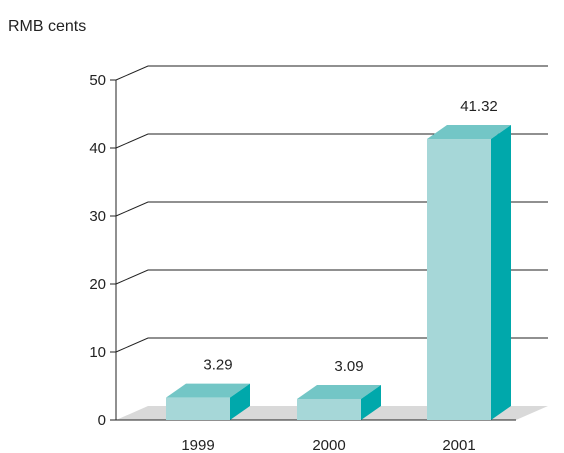 The image size is (564, 453). I want to click on x-tick-label: 2001, so click(458, 445).